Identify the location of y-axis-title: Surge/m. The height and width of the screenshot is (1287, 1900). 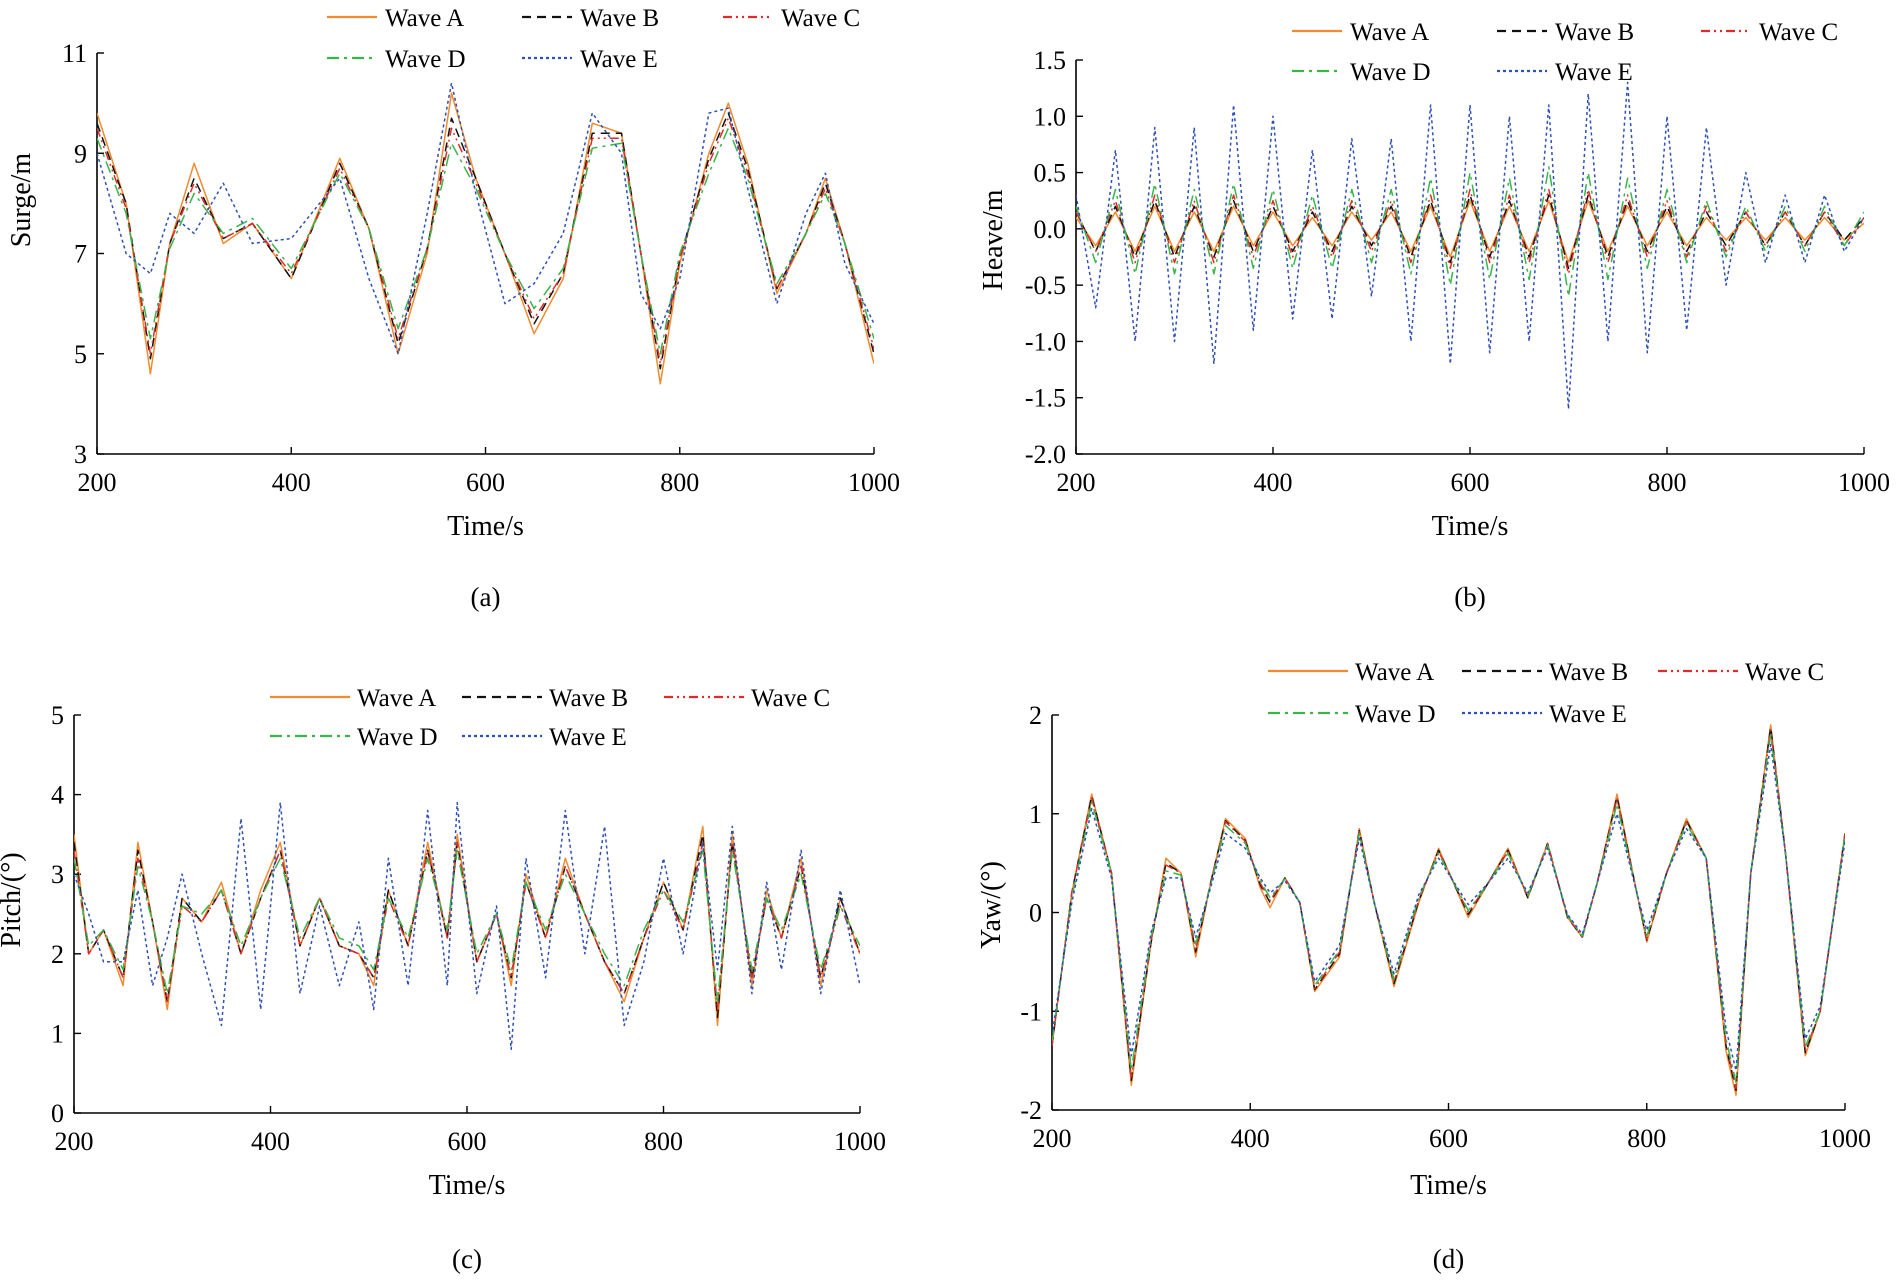
(21, 200).